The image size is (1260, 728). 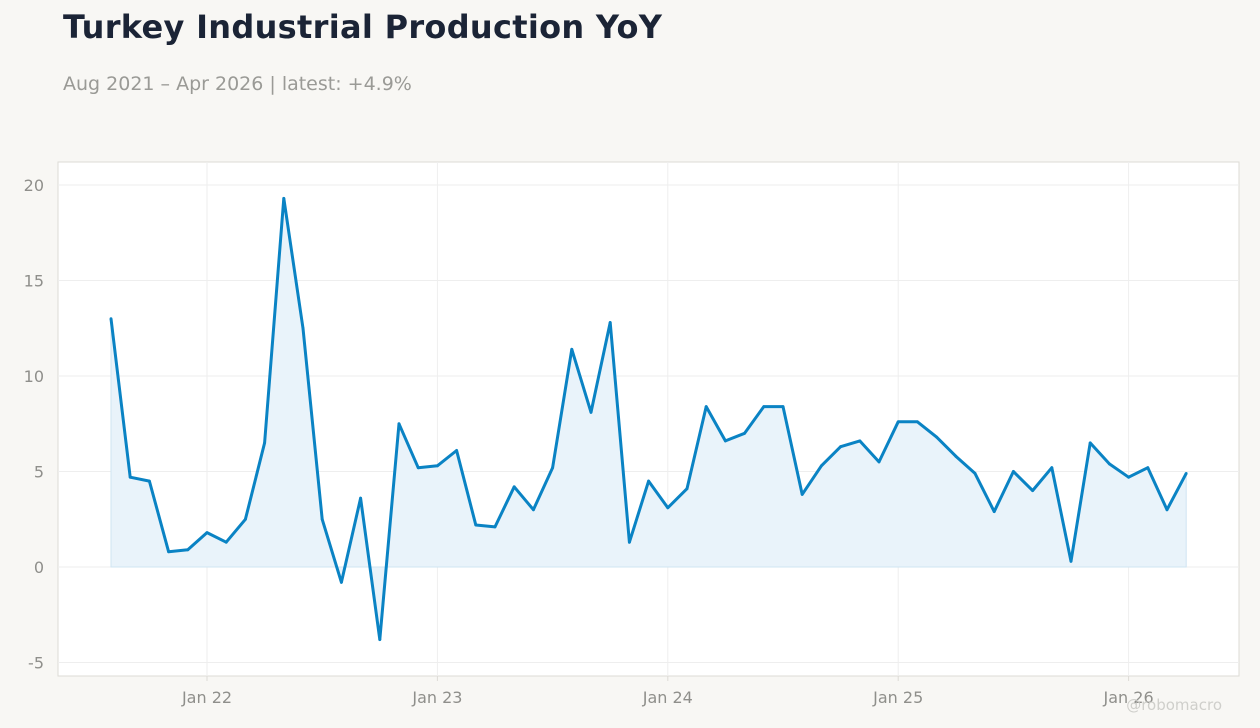 I want to click on y-tick-label: 15, so click(x=34, y=281).